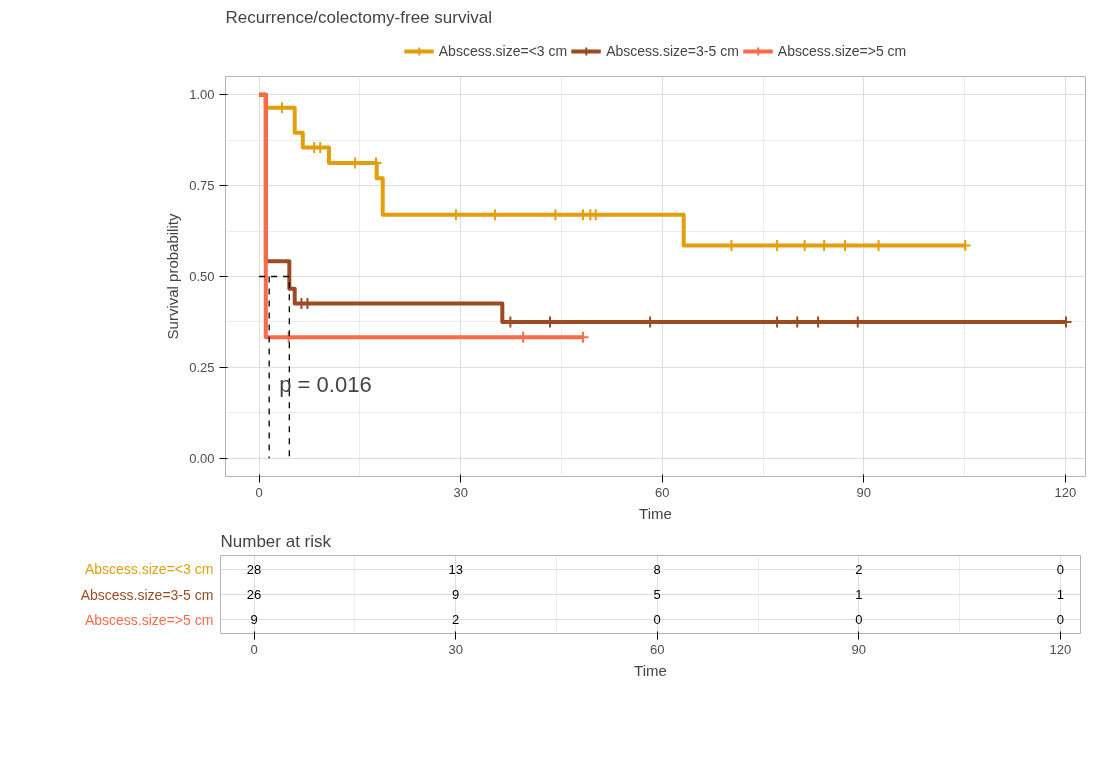 The image size is (1110, 763). I want to click on y-axis-title: Survival probability, so click(173, 276).